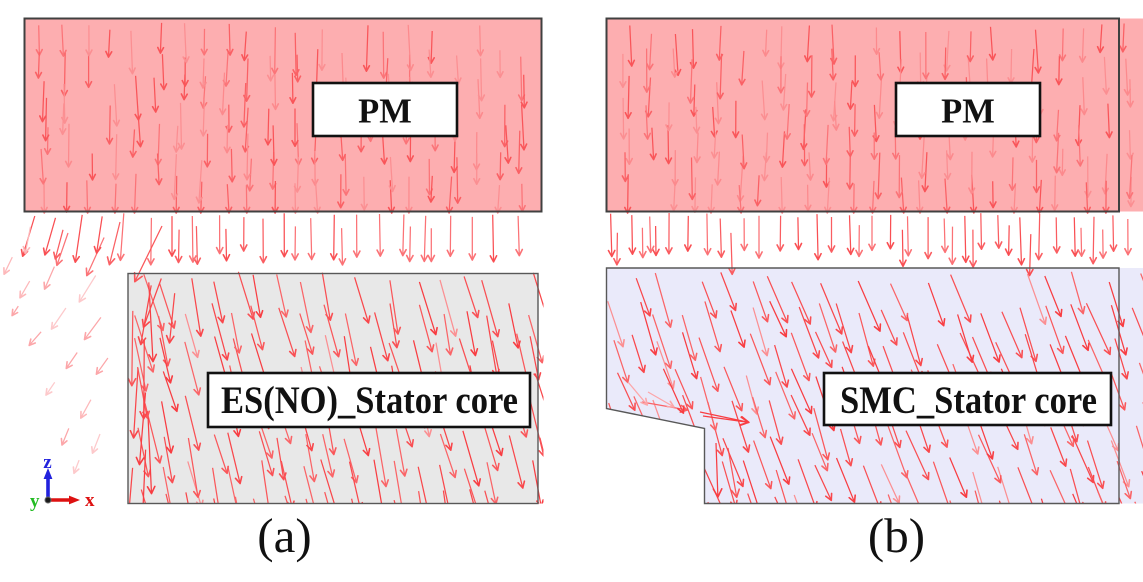  I want to click on svg-text: (b), so click(896, 535).